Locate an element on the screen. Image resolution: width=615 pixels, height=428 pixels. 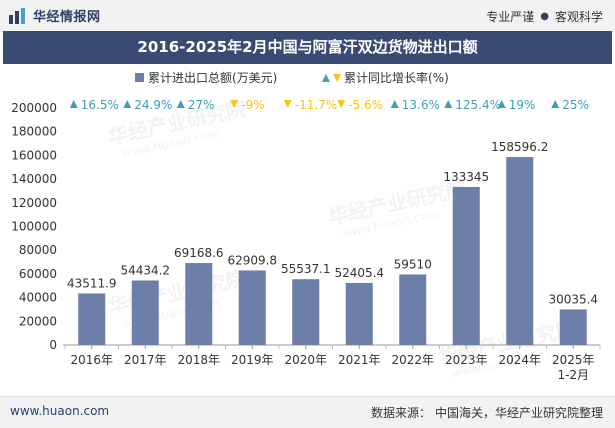
brand: 华经情报网 is located at coordinates (54, 15).